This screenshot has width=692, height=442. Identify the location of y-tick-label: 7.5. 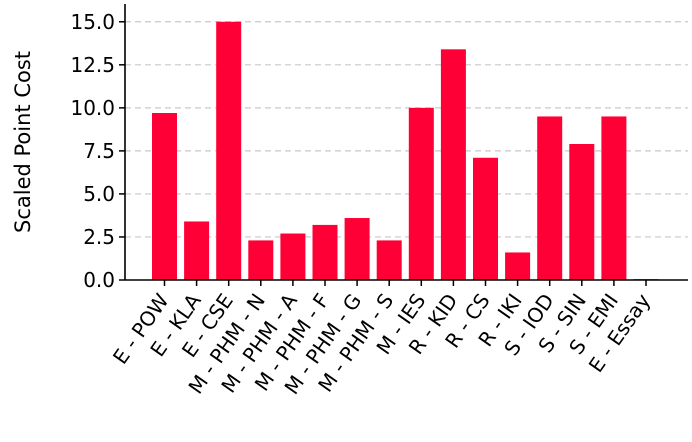
(99, 151).